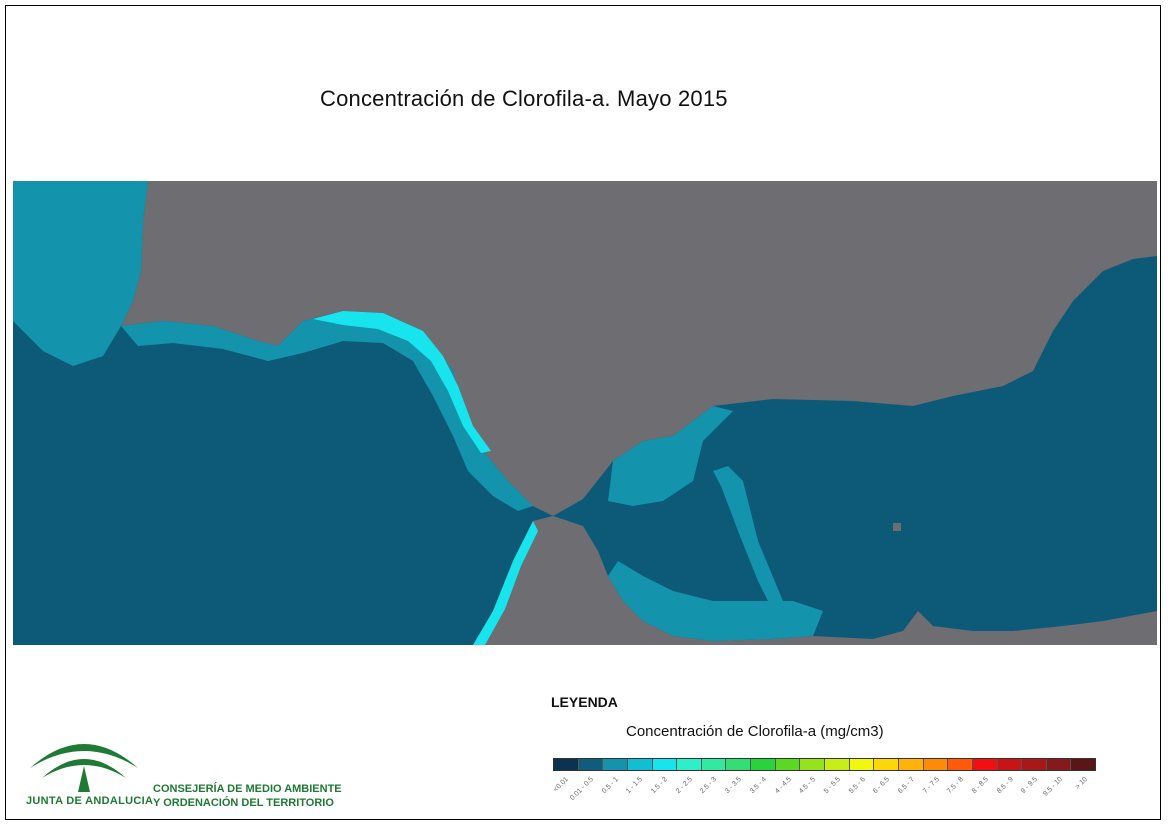  I want to click on legend-label: 7 - 7.5, so click(934, 789).